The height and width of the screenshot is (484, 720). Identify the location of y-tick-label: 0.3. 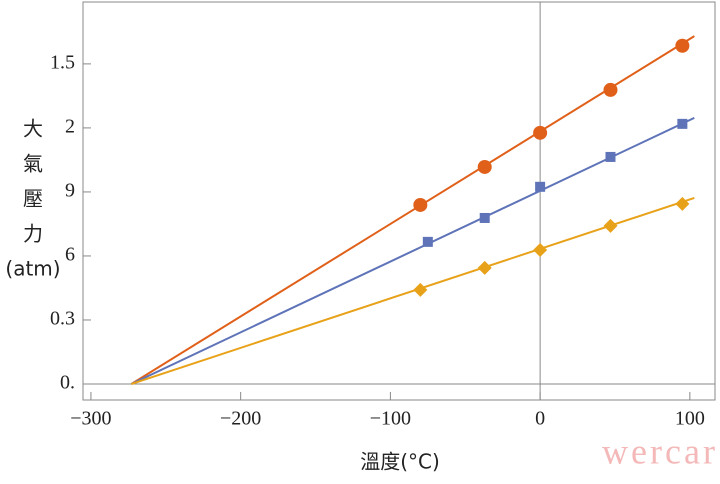
(62, 319).